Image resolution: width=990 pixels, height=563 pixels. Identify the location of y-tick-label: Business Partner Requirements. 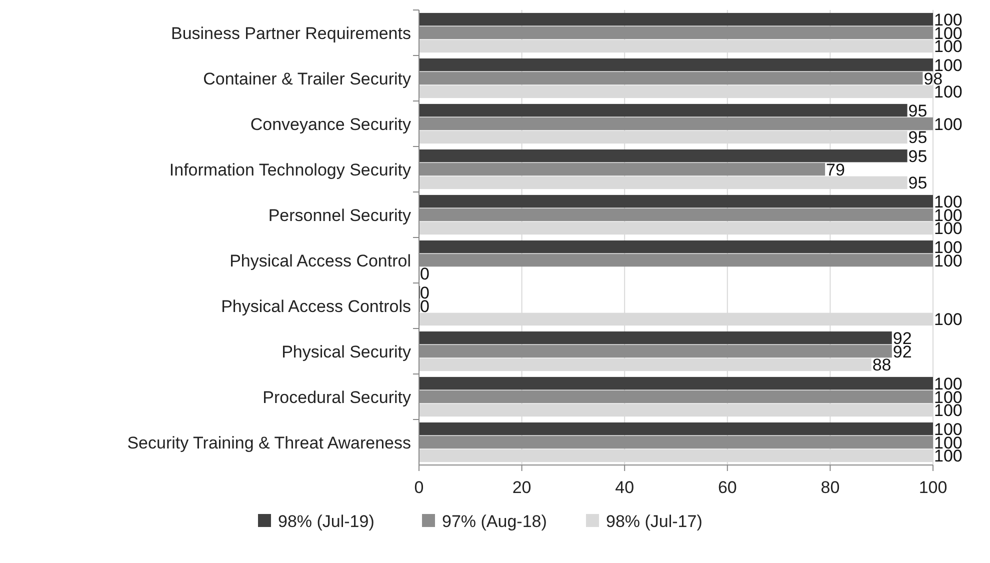
(290, 33).